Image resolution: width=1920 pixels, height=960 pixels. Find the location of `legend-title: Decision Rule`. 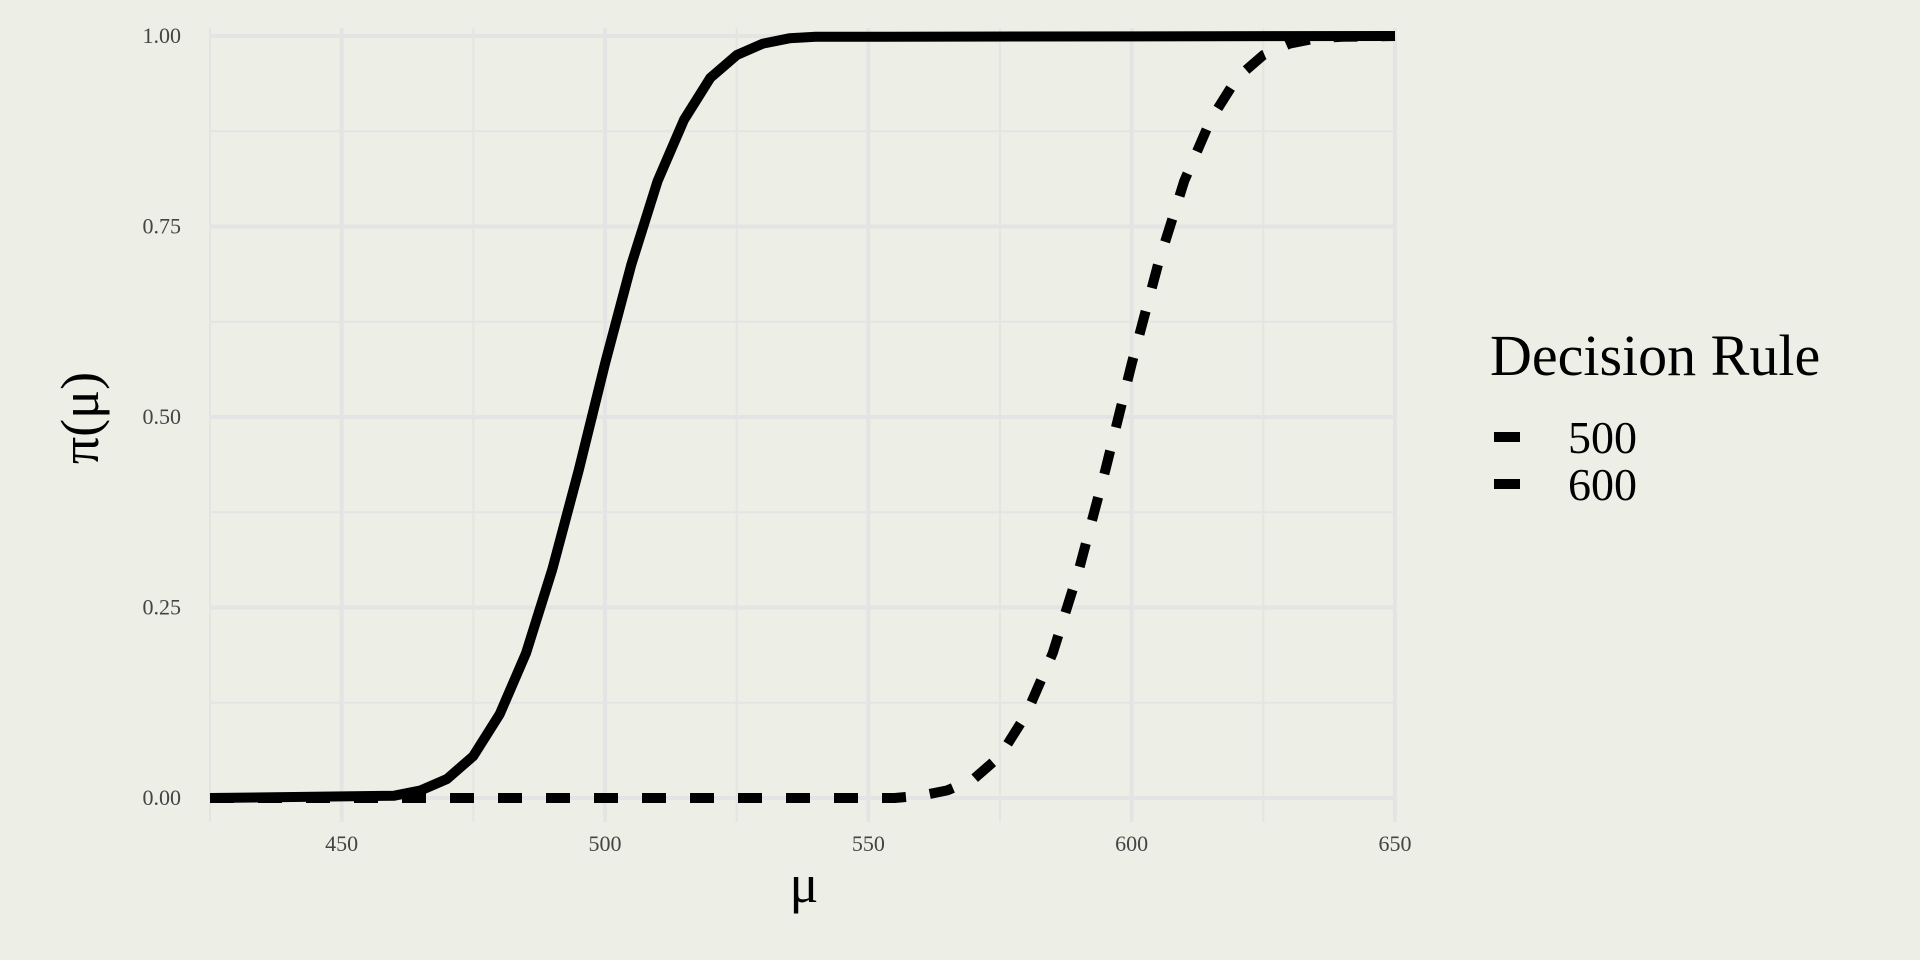

legend-title: Decision Rule is located at coordinates (1655, 355).